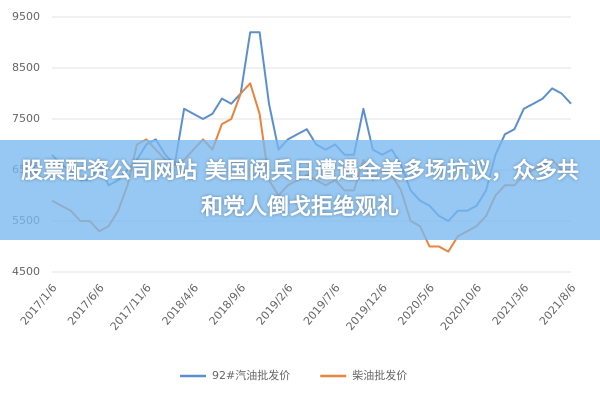 This screenshot has width=600, height=400. I want to click on banner-text: 股票配资公司网站 美国阅兵日遭遇全美多场抗议，众多共和党人倒戈拒绝观礼, so click(300, 189).